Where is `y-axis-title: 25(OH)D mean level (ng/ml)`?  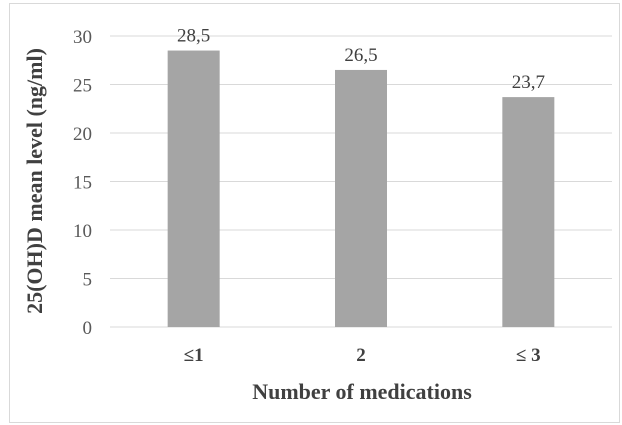 y-axis-title: 25(OH)D mean level (ng/ml) is located at coordinates (34, 181).